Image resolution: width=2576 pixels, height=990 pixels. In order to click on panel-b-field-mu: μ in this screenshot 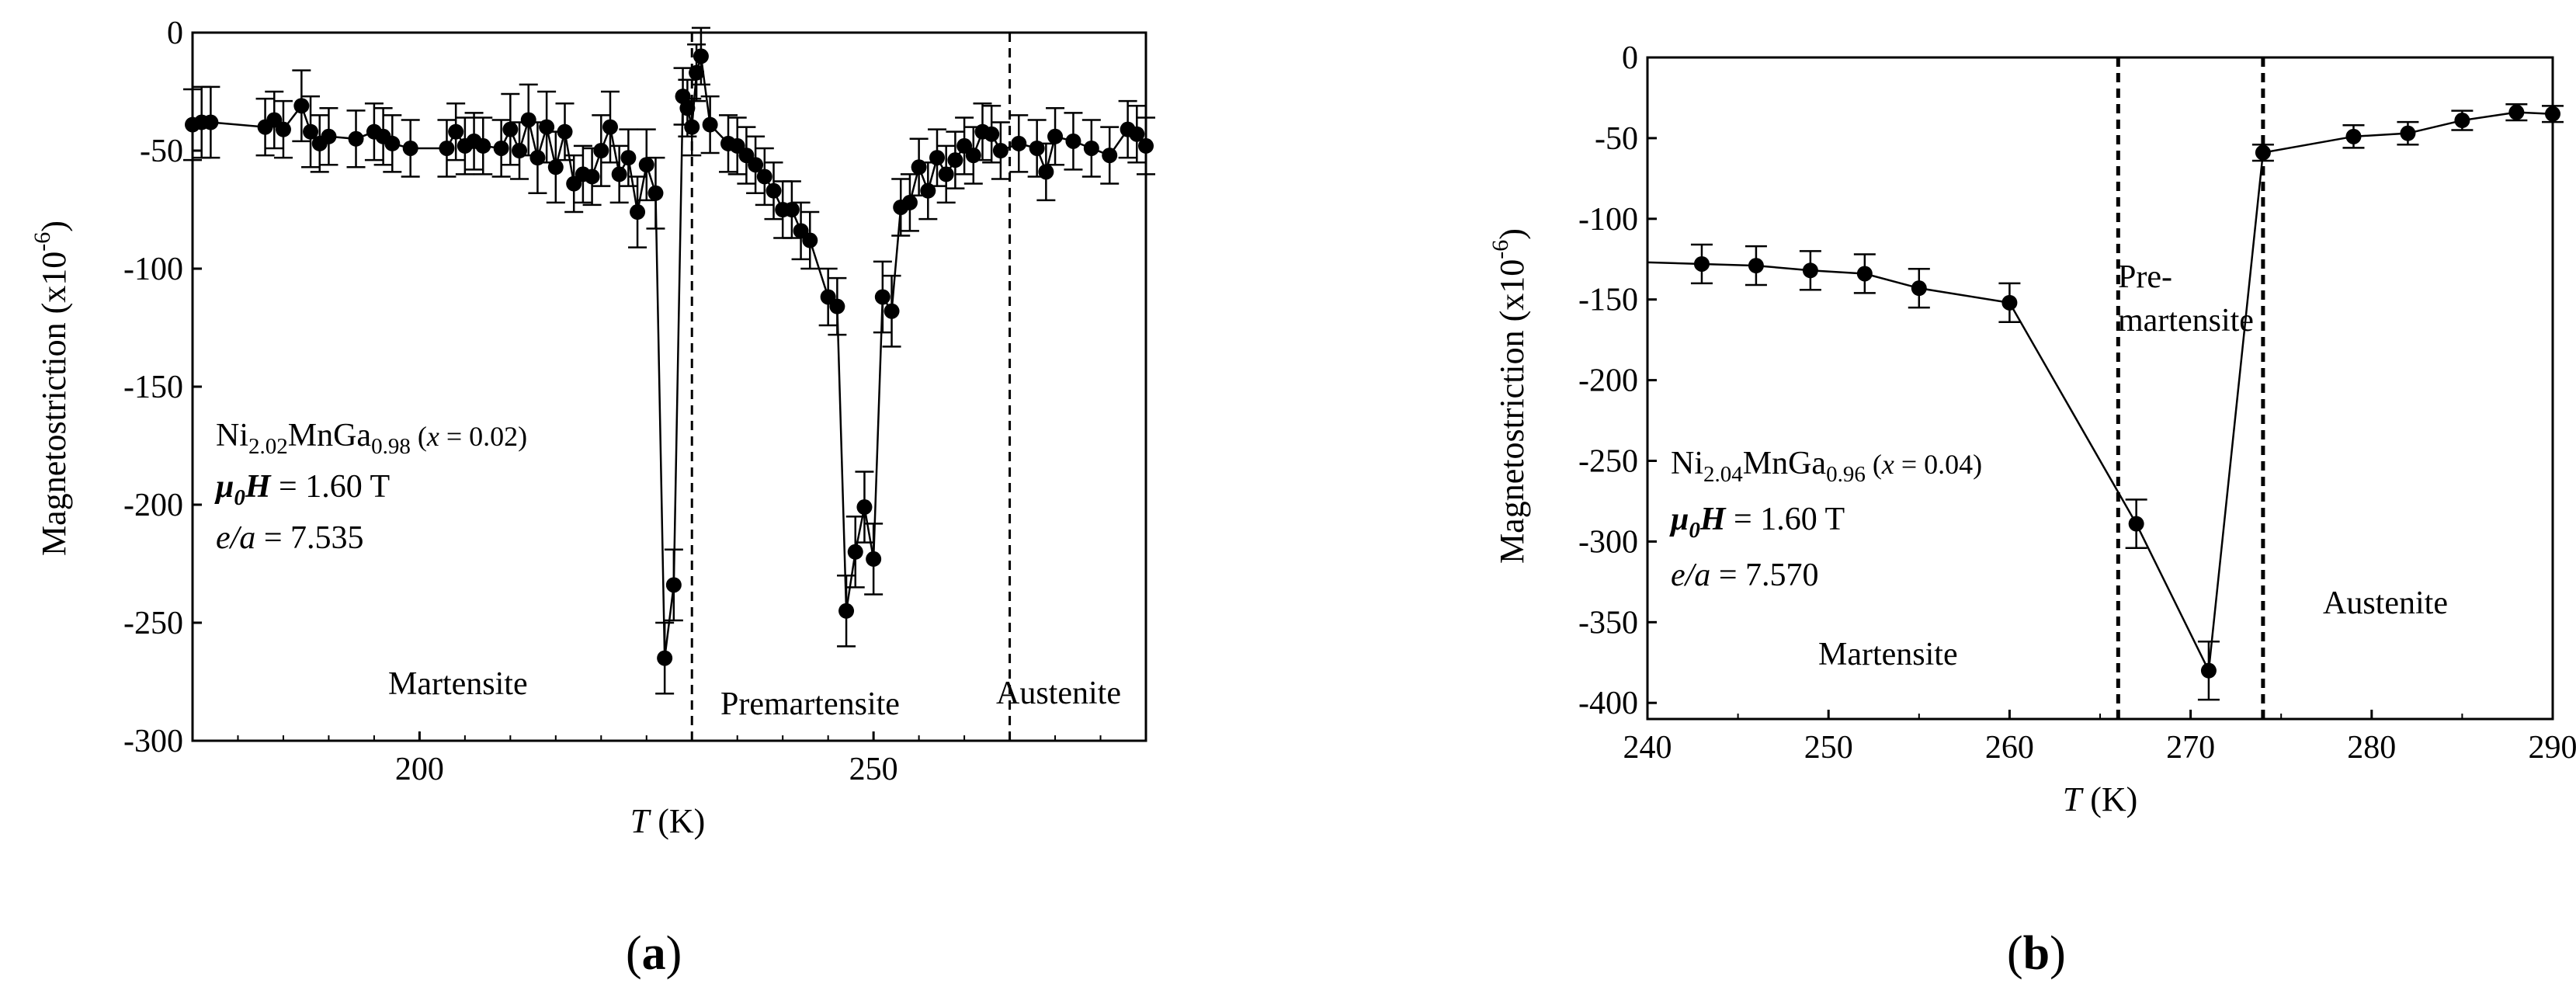, I will do `click(1679, 519)`.